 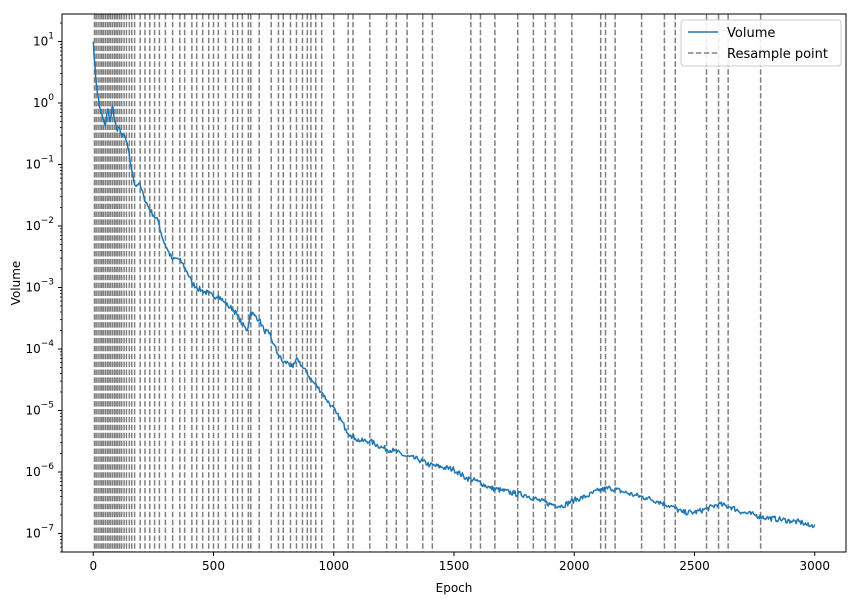 I want to click on y-tick-label-8: 10¹, so click(x=43, y=39).